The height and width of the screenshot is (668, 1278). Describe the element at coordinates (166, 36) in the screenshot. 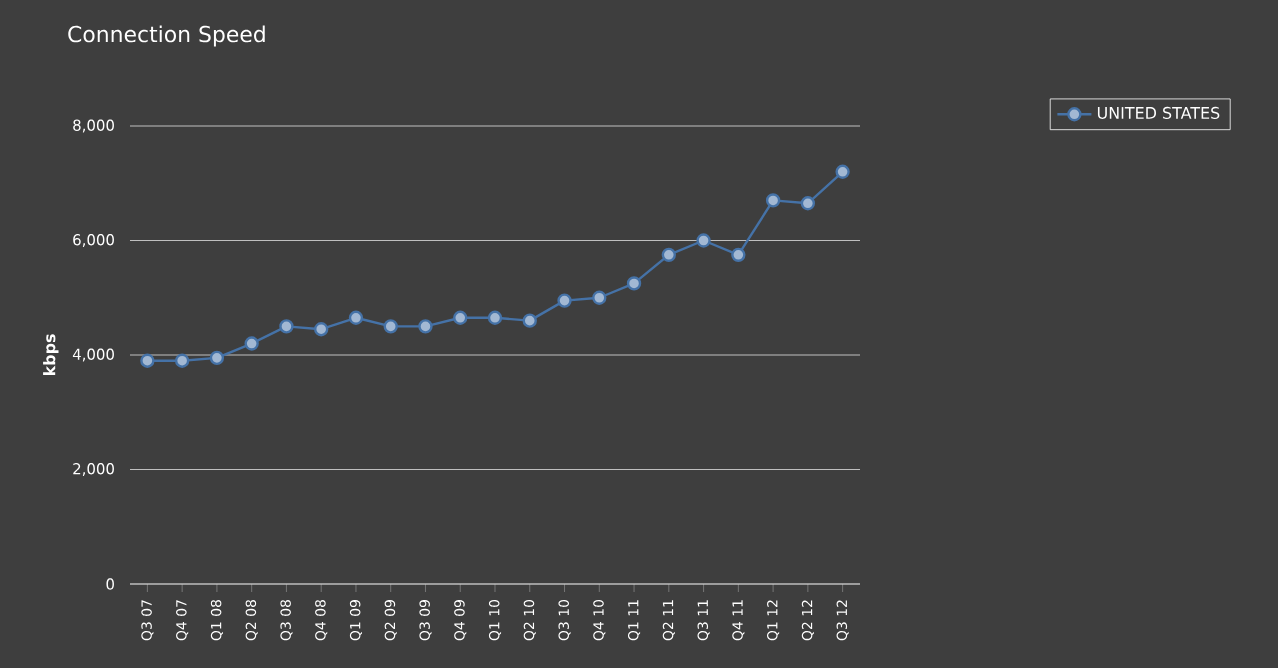

I see `chart-title: Connection Speed` at that location.